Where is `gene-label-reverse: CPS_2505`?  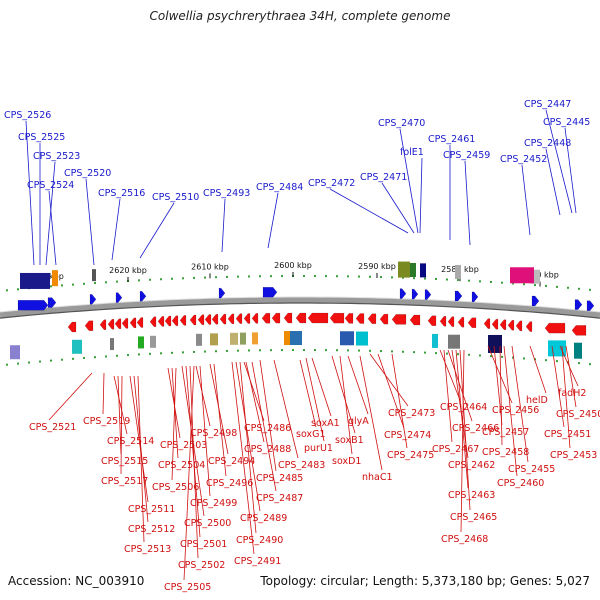 gene-label-reverse: CPS_2505 is located at coordinates (187, 587).